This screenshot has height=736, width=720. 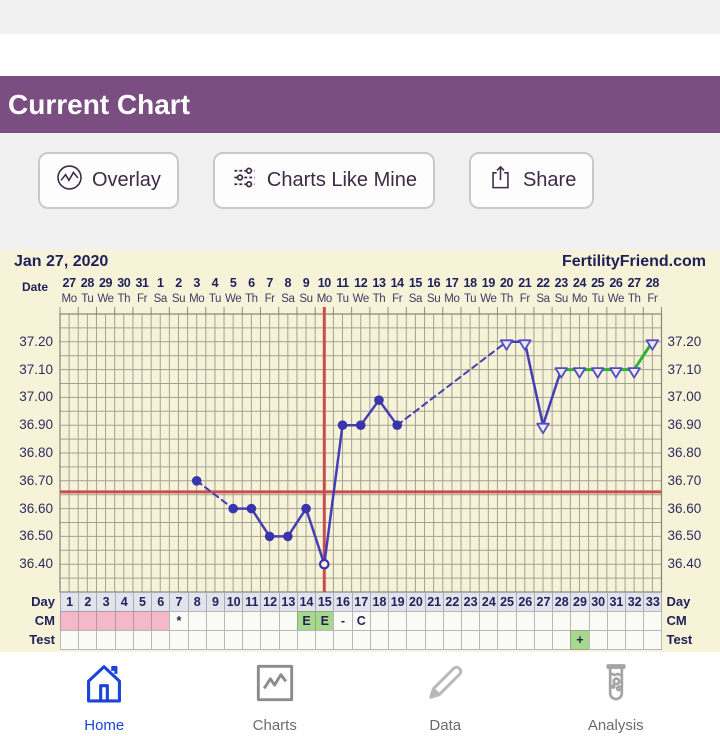 What do you see at coordinates (506, 283) in the screenshot?
I see `date-cell: 20` at bounding box center [506, 283].